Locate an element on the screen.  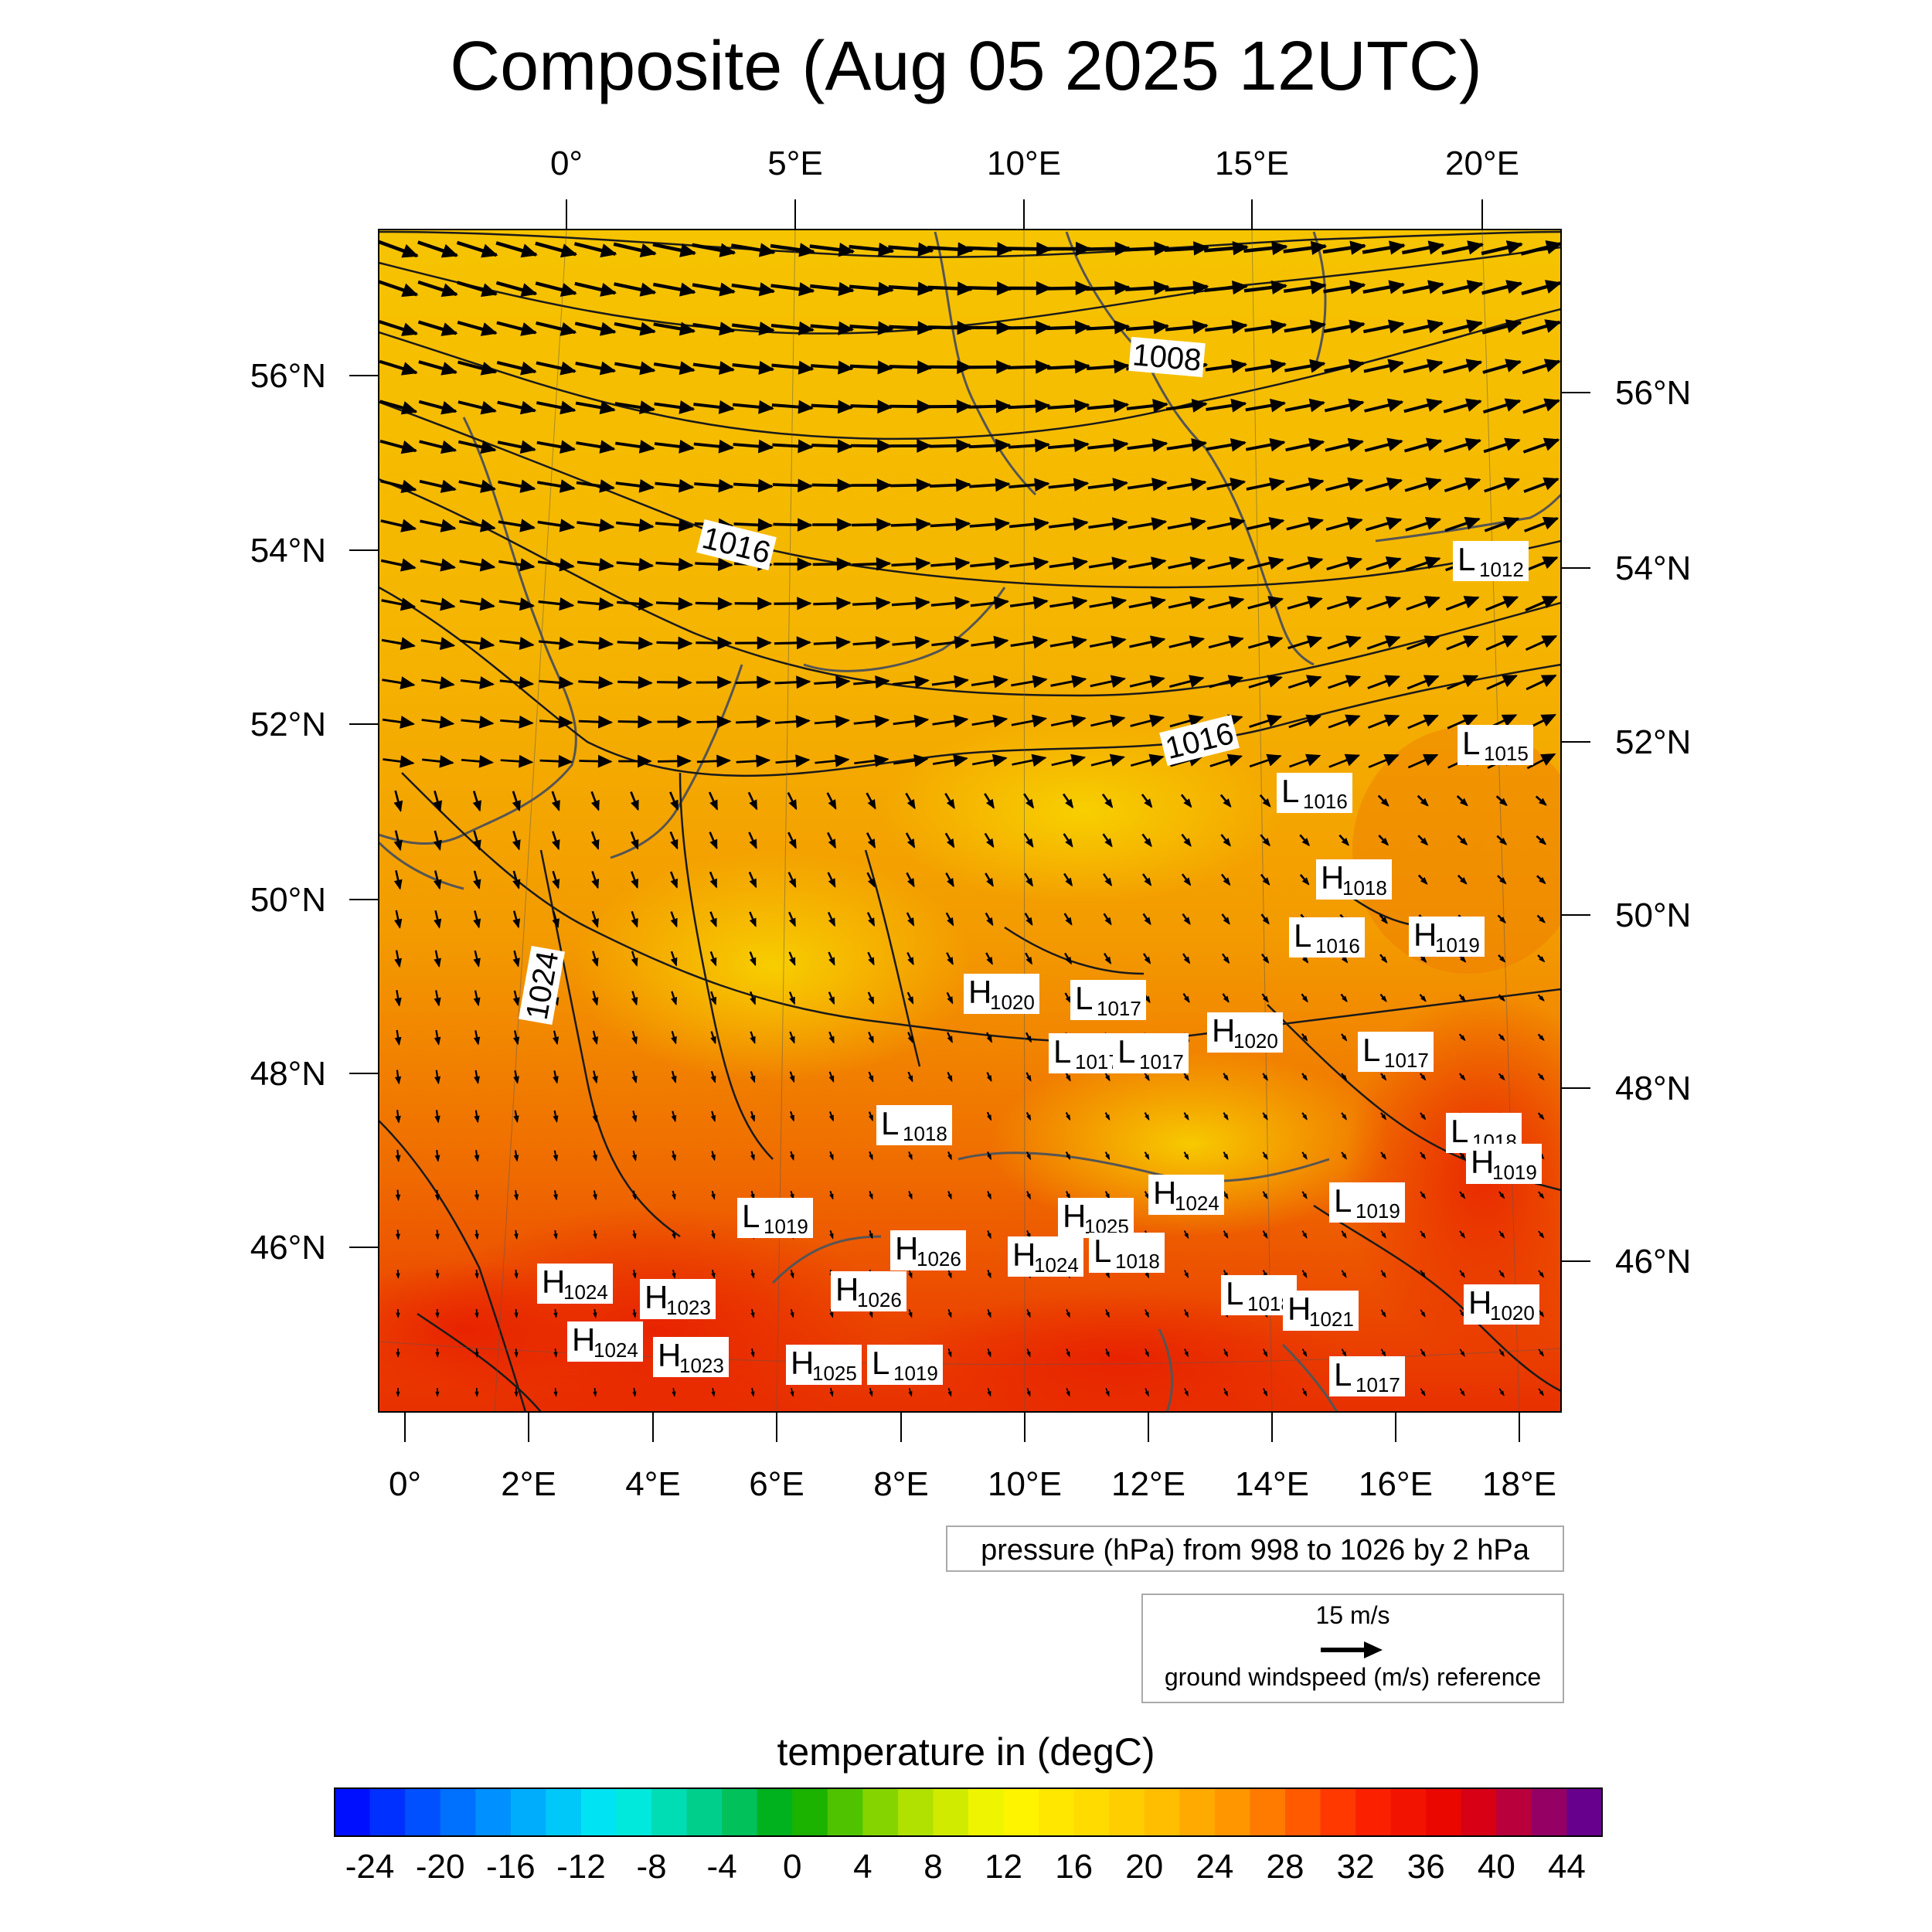
bottom-axis-label: 4°E is located at coordinates (652, 1484).